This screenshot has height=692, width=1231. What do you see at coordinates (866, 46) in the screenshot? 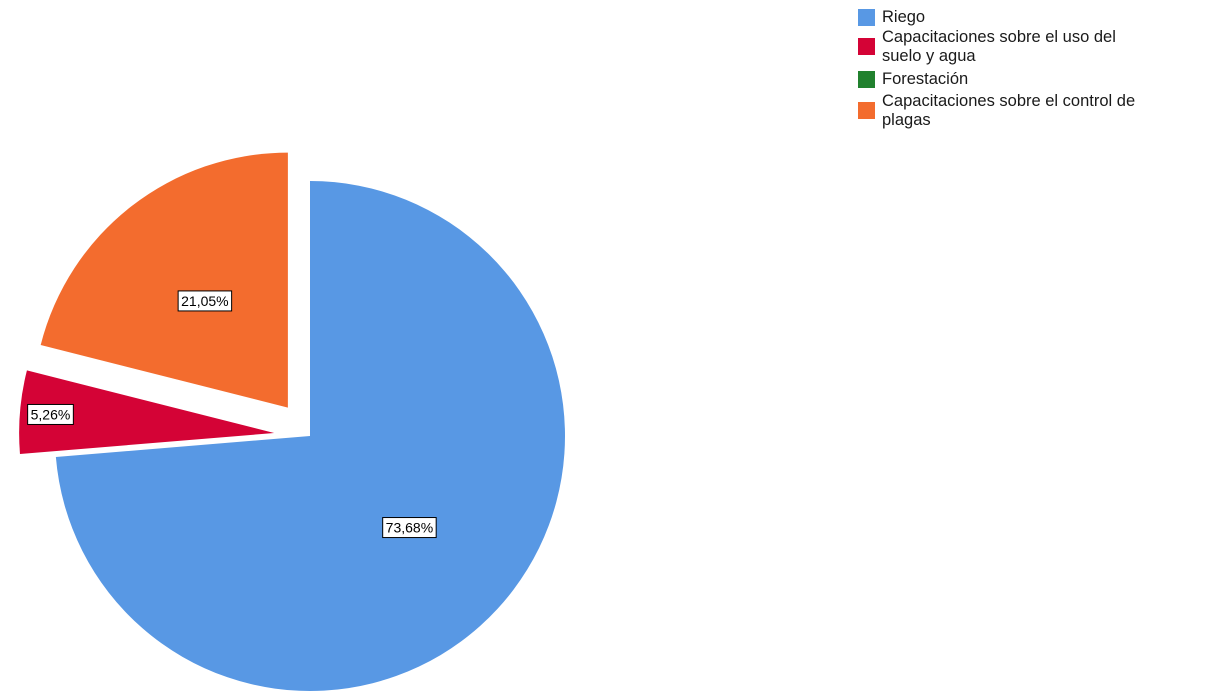
I see `legend-swatch-uso-suelo-agua` at bounding box center [866, 46].